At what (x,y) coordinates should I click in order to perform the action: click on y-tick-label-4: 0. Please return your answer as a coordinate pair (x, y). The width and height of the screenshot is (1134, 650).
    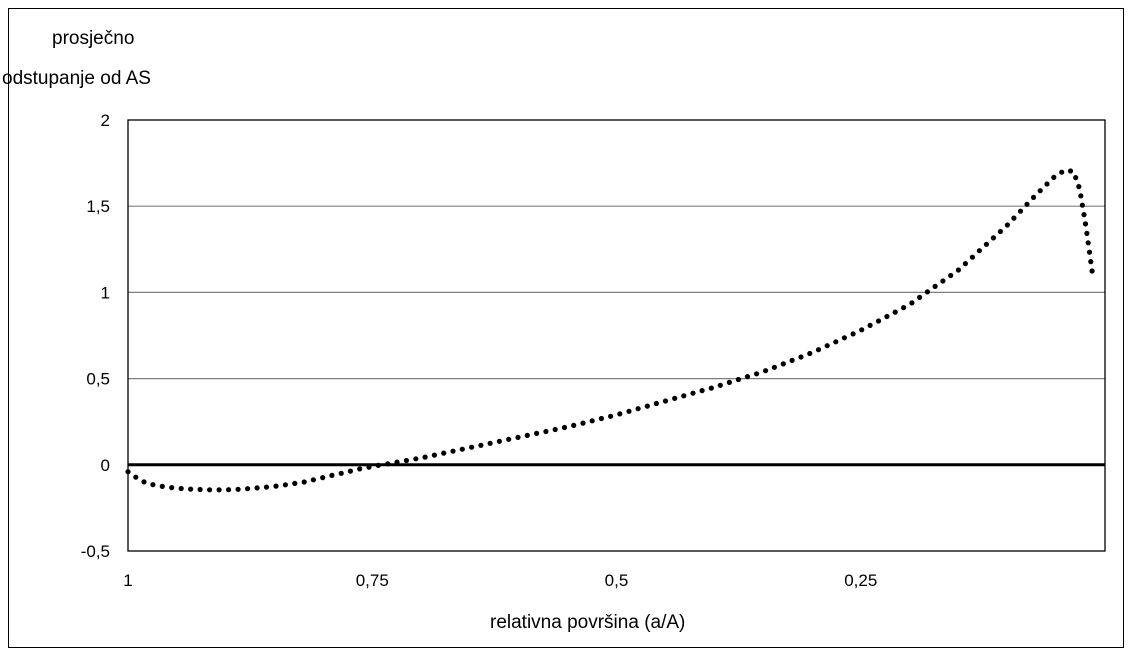
    Looking at the image, I should click on (105, 465).